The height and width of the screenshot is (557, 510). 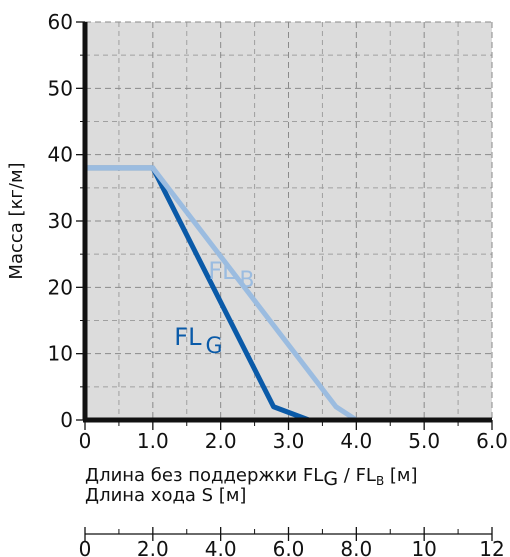 I want to click on x-tick-label: 0, so click(x=85, y=441).